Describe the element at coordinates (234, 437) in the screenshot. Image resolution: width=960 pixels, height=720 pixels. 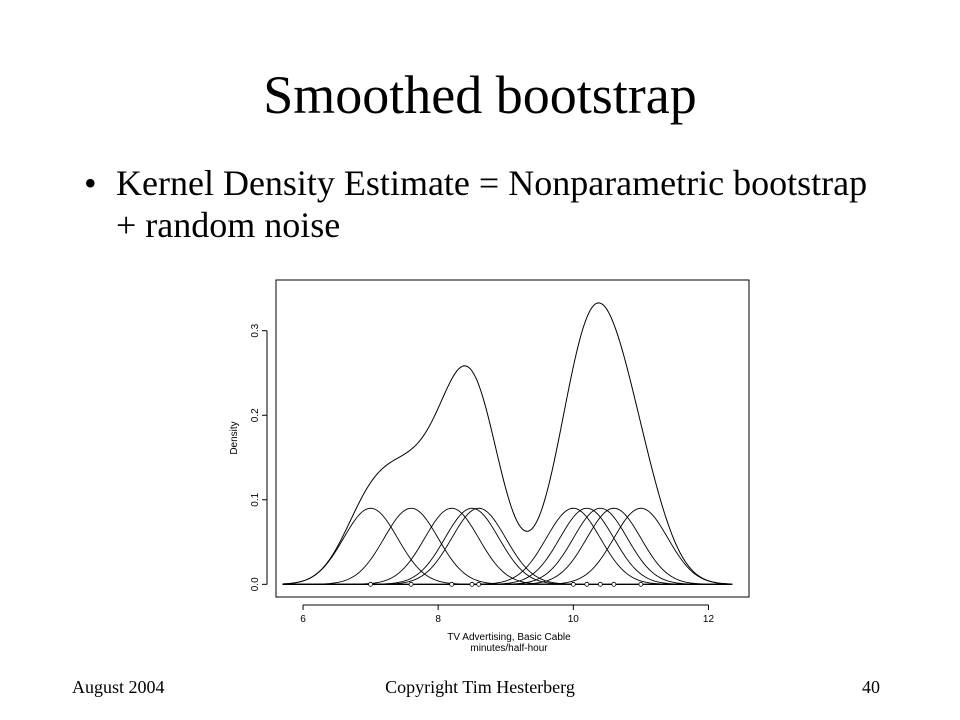
I see `y-axis-label: Density` at that location.